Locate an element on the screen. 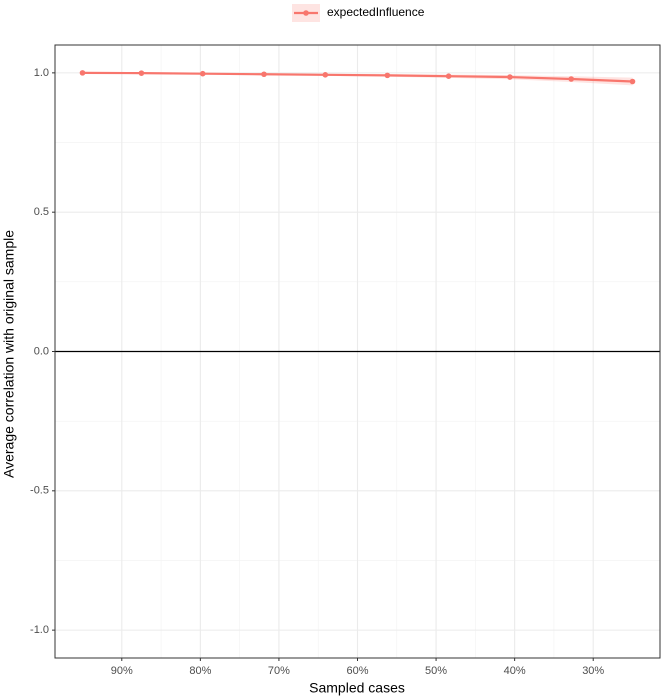 This screenshot has height=699, width=661. y-tick-label: 1.0 is located at coordinates (41, 73).